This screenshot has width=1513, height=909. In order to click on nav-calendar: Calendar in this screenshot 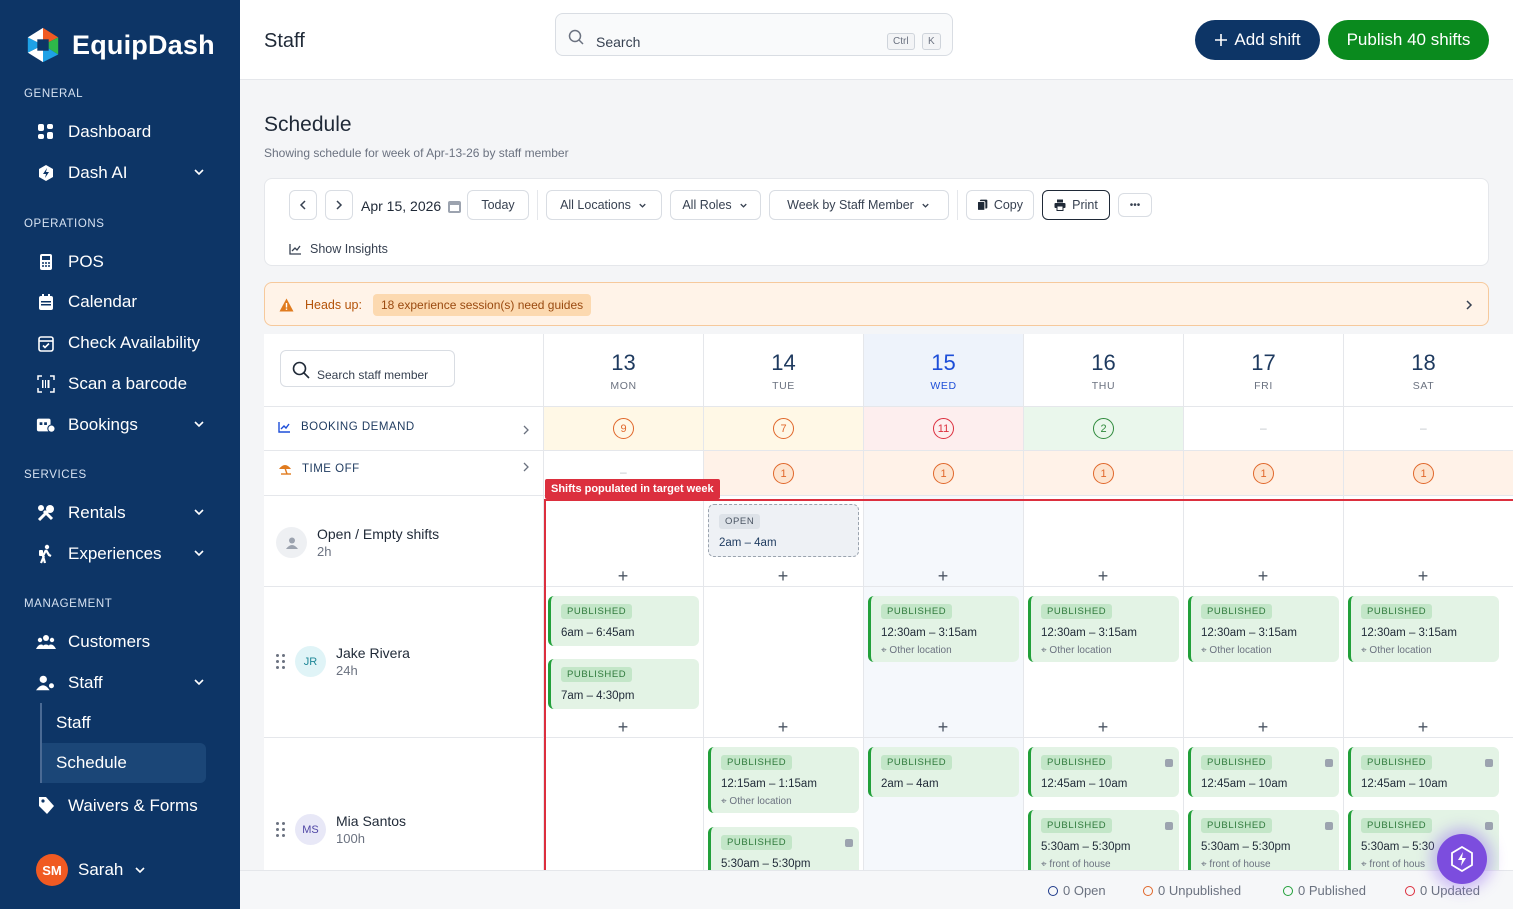, I will do `click(126, 302)`.